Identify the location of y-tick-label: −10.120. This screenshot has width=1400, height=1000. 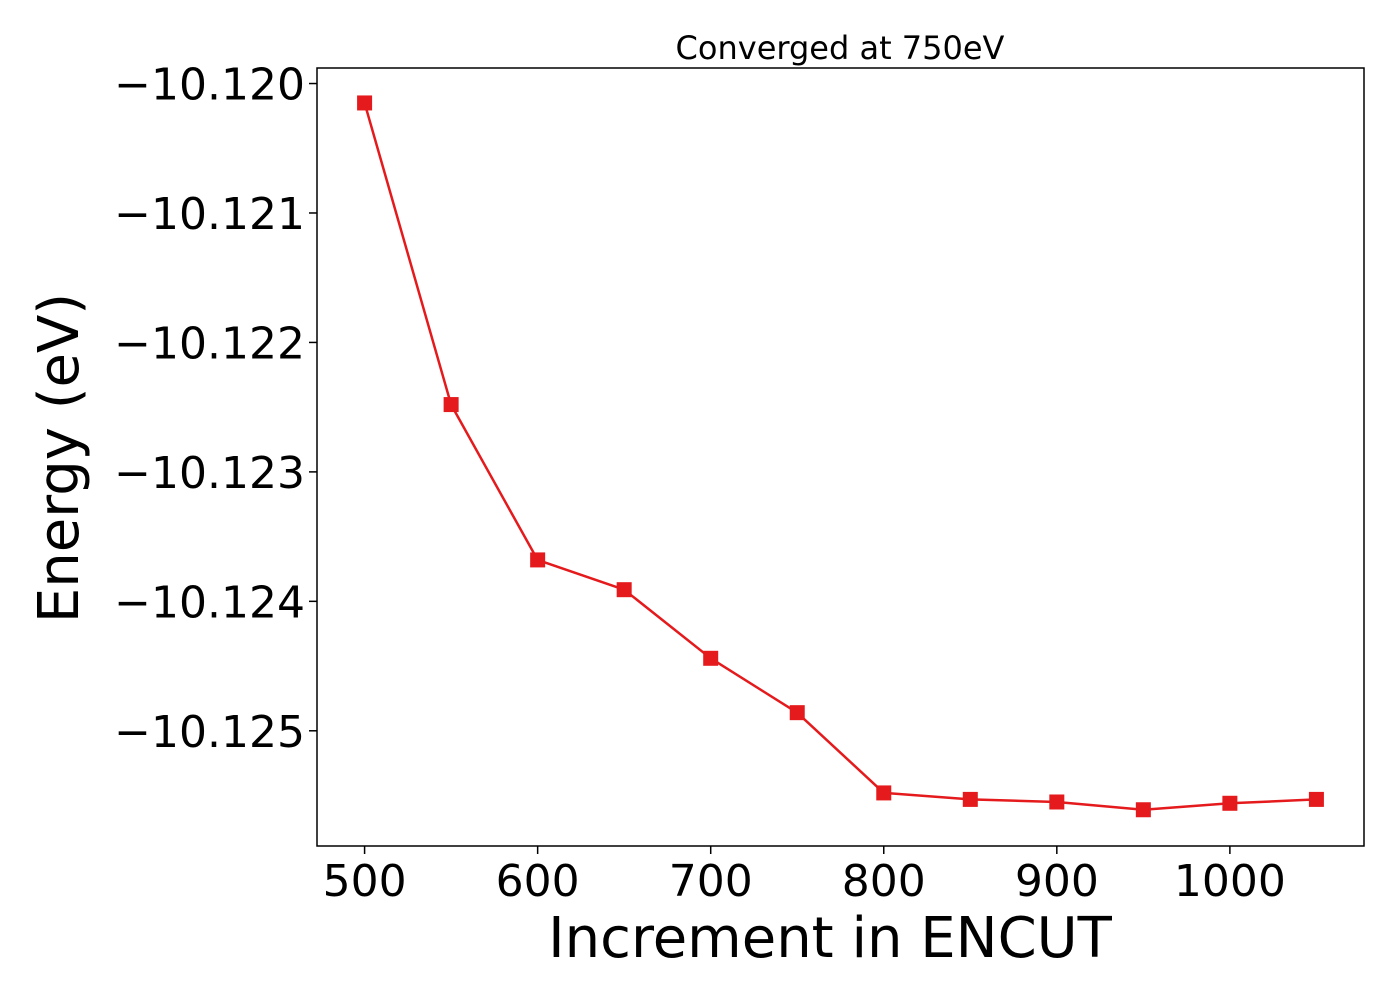
(209, 85).